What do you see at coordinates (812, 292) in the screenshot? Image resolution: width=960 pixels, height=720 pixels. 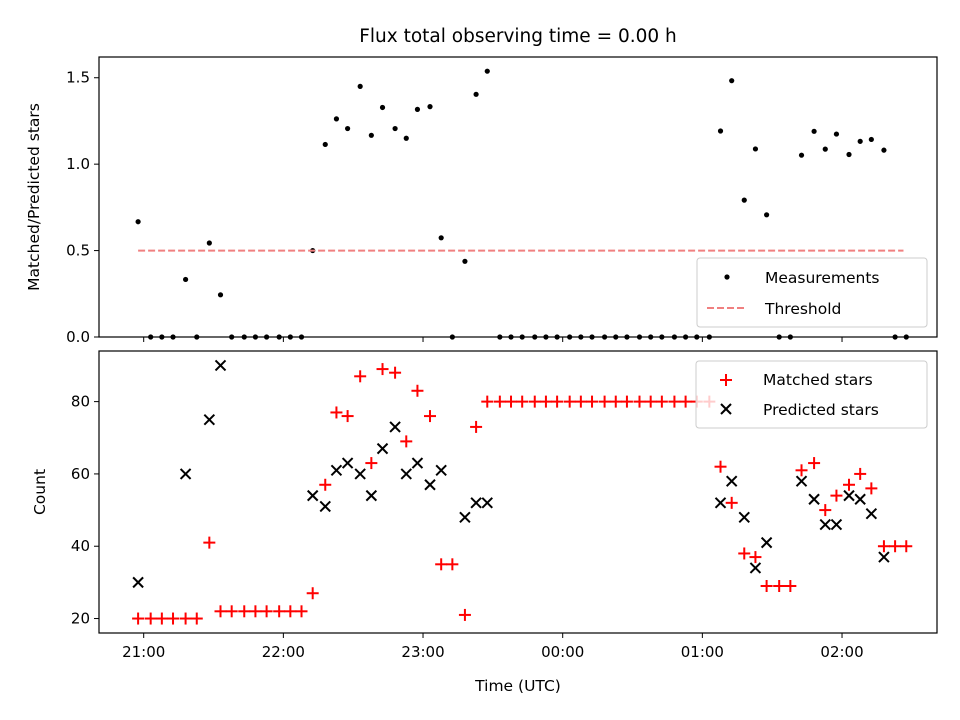 I see `top-legend: Measurements Threshold` at bounding box center [812, 292].